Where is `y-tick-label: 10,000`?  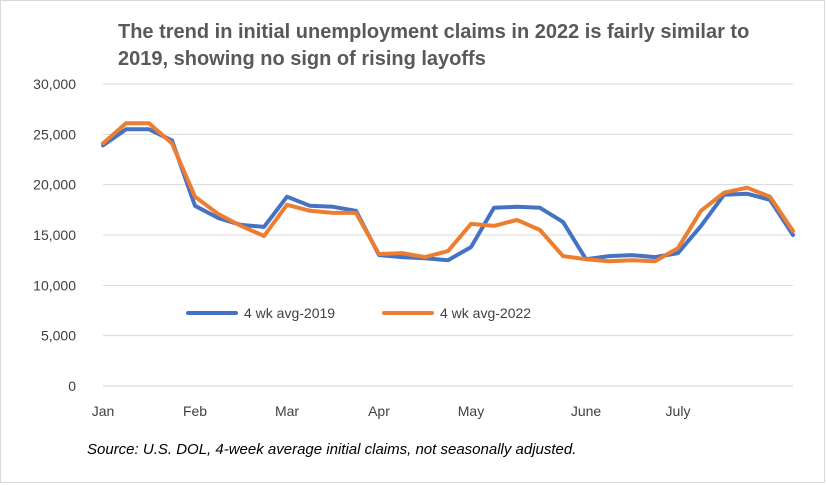 y-tick-label: 10,000 is located at coordinates (54, 285).